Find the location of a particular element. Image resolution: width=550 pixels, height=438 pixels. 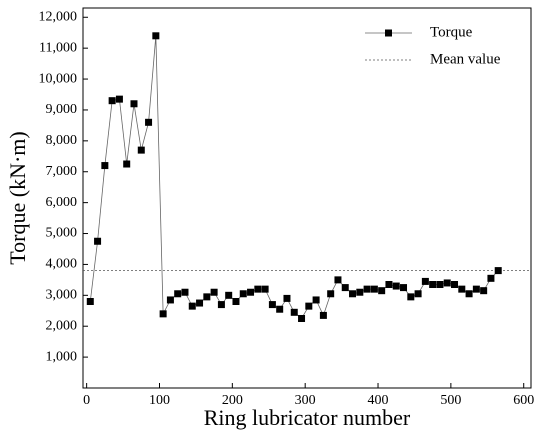

x-axis-title: Ring lubricator number is located at coordinates (307, 417).